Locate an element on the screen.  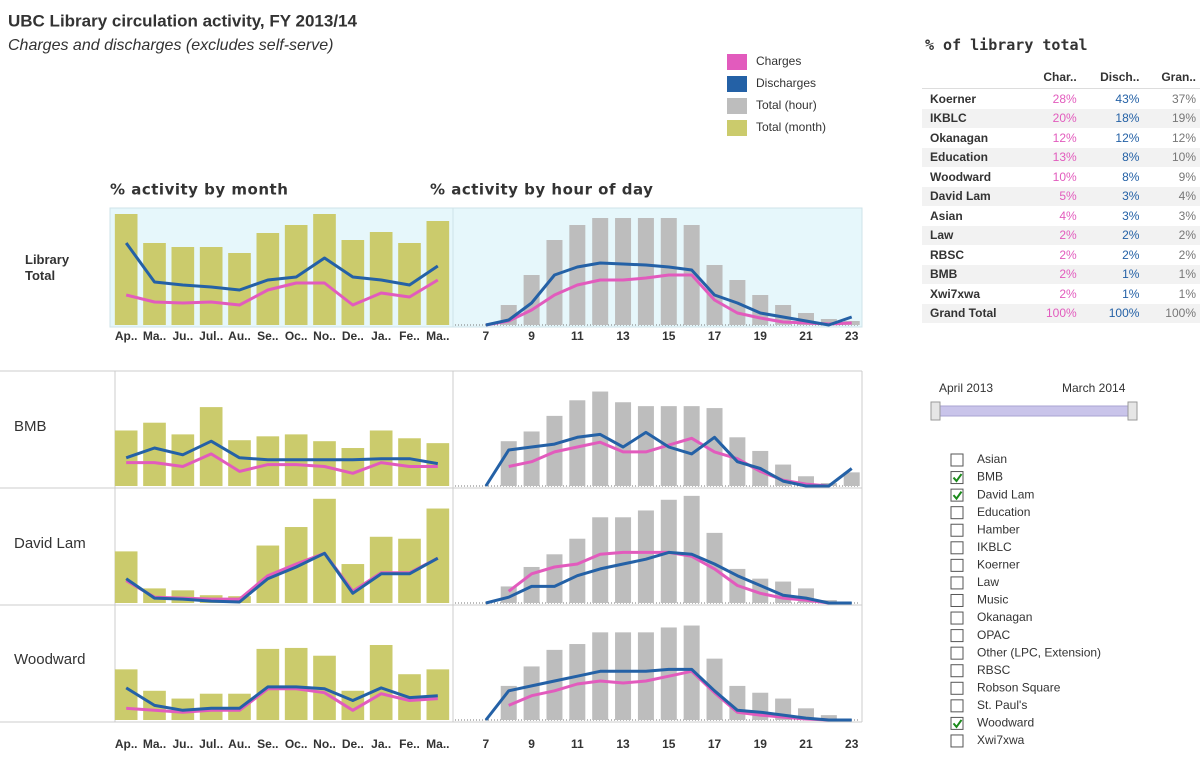
legend-label: Charges is located at coordinates (778, 61).